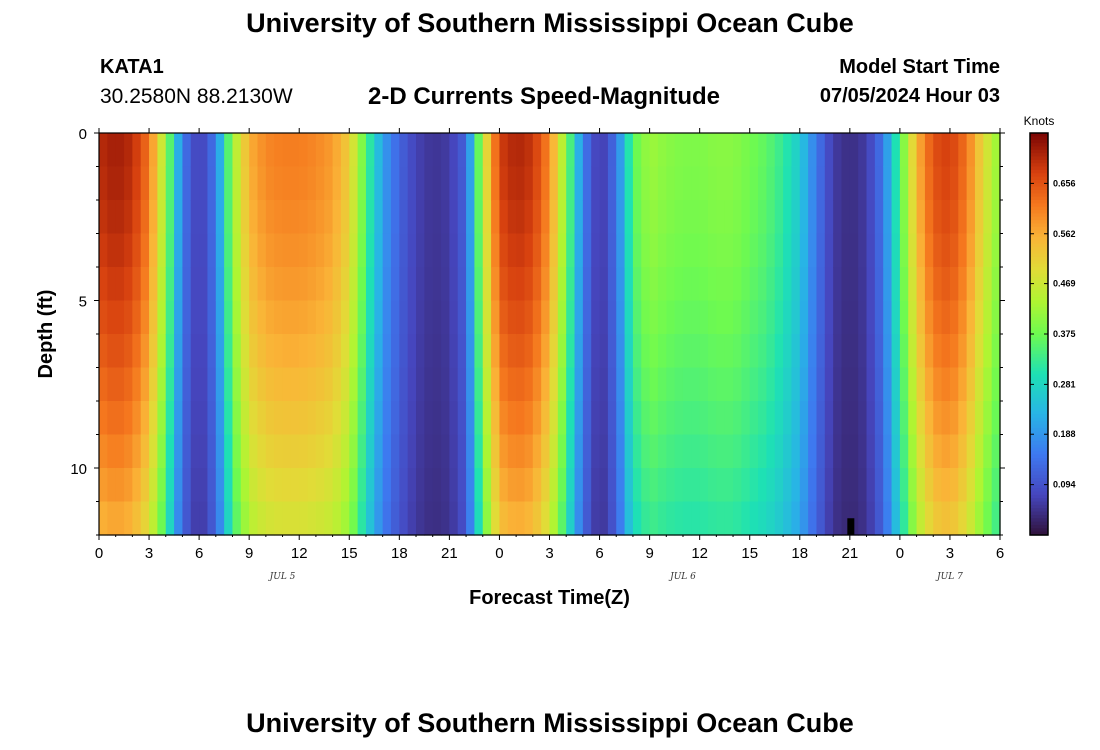  Describe the element at coordinates (1064, 234) in the screenshot. I see `colorbar-tick-label: 0.562` at that location.